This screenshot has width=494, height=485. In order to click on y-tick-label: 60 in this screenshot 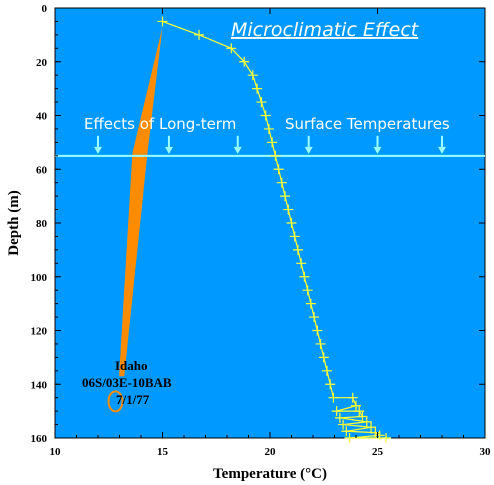, I will do `click(42, 170)`.